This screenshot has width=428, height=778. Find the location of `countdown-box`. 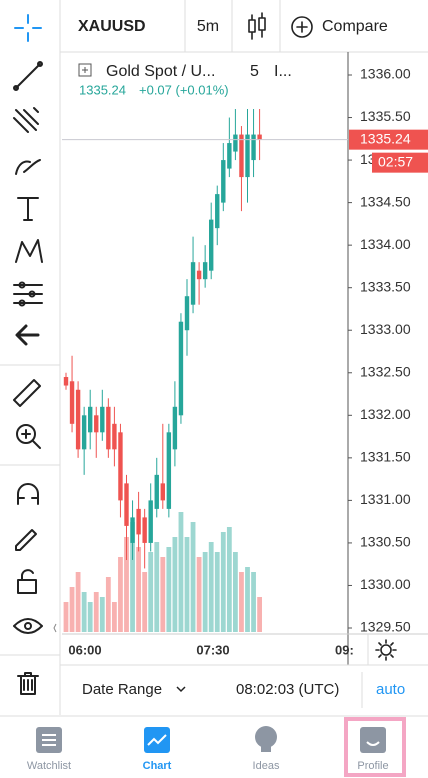

countdown-box is located at coordinates (400, 162).